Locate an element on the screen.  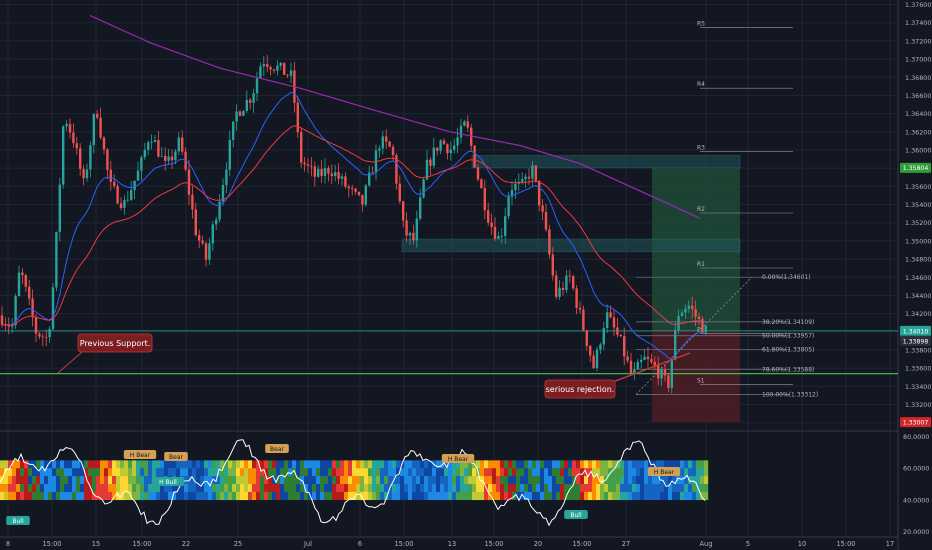
price-badge-label: 1.33007 is located at coordinates (916, 422).